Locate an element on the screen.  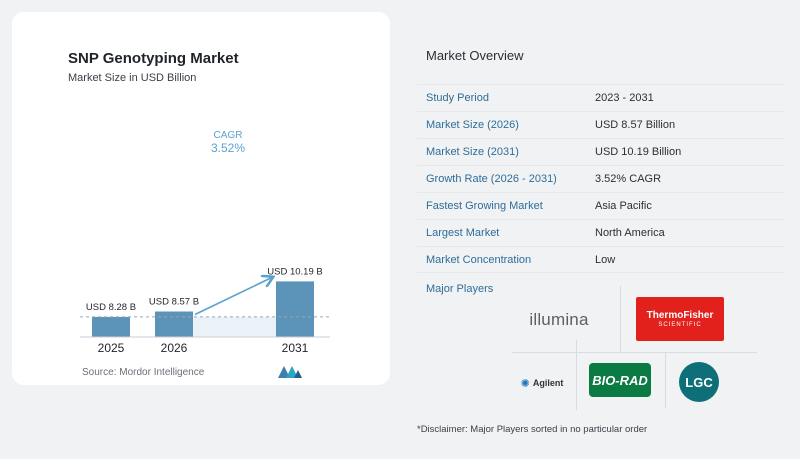
illumina-logo: illumina is located at coordinates (559, 320).